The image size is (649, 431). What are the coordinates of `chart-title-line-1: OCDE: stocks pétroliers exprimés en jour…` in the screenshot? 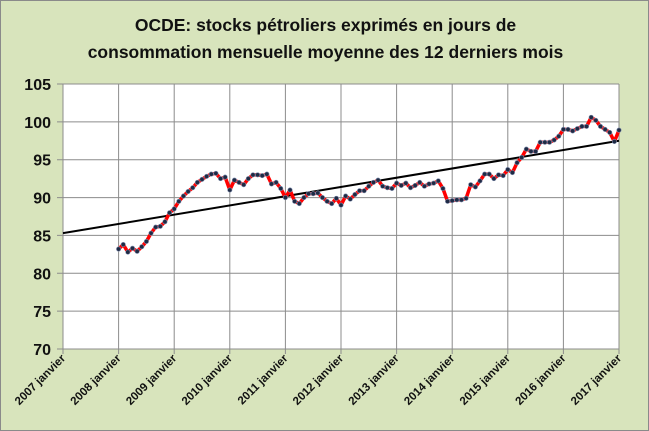 It's located at (325, 25).